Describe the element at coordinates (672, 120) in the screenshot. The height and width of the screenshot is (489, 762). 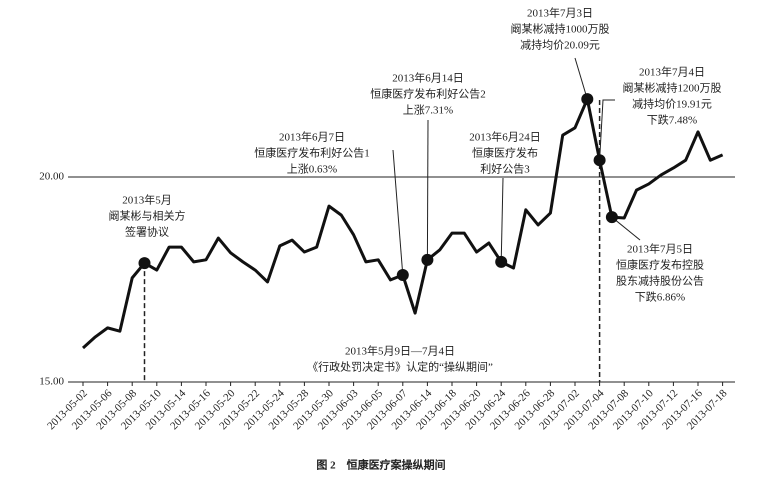
I see `annotation: 下跌7.48%` at that location.